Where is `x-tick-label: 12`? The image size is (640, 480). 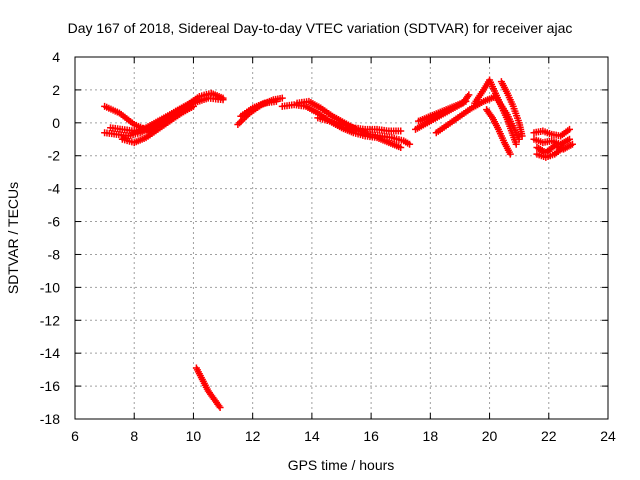 x-tick-label: 12 is located at coordinates (253, 436).